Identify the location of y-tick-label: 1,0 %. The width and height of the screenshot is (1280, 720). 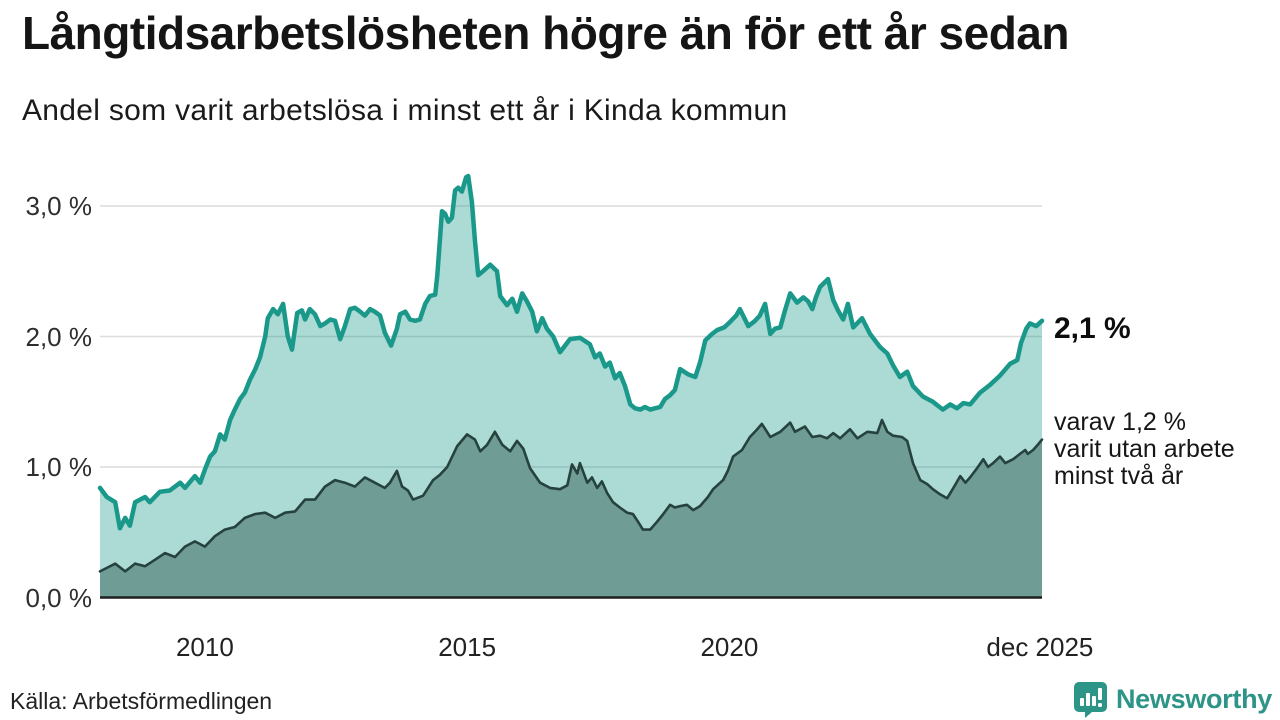
(59, 467).